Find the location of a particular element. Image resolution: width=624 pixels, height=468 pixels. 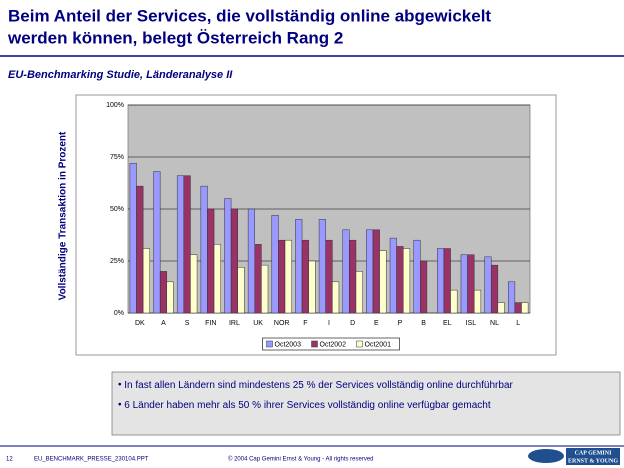

x-tick-label: B is located at coordinates (423, 323).